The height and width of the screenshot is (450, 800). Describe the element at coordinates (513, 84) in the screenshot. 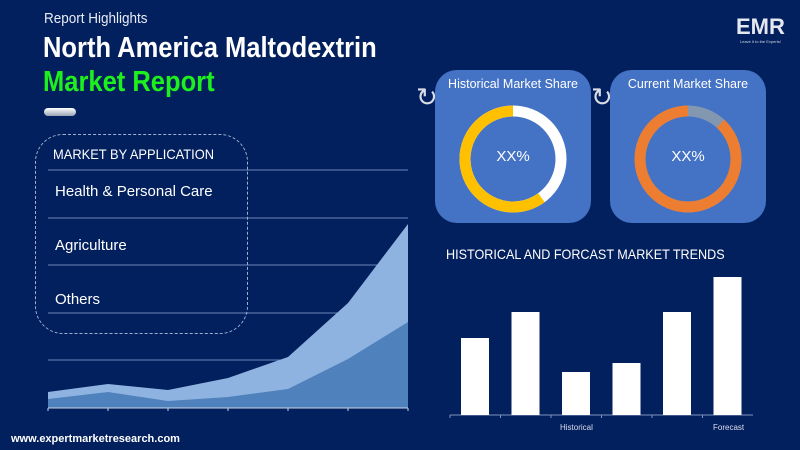

I see `card-label: Historical Market Share` at that location.